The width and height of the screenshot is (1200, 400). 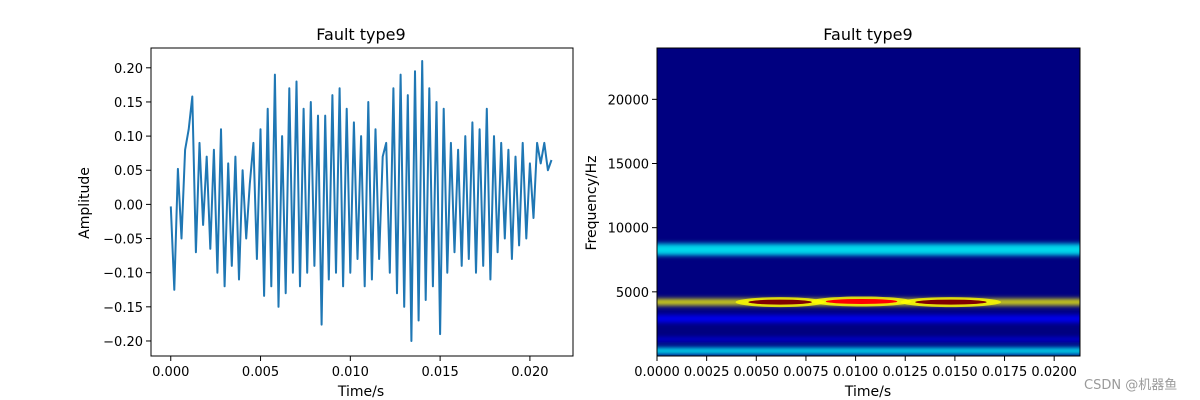 What do you see at coordinates (592, 203) in the screenshot?
I see `spectrogram-y-label: Frequency/Hz` at bounding box center [592, 203].